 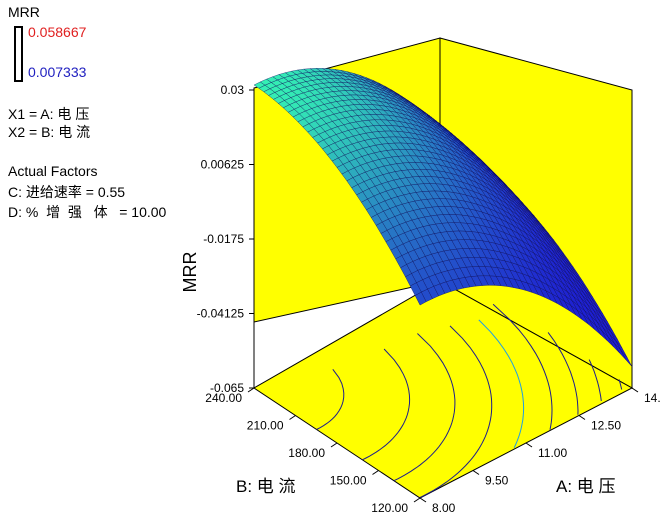 What do you see at coordinates (265, 426) in the screenshot?
I see `y-tick-label: 210.00` at bounding box center [265, 426].